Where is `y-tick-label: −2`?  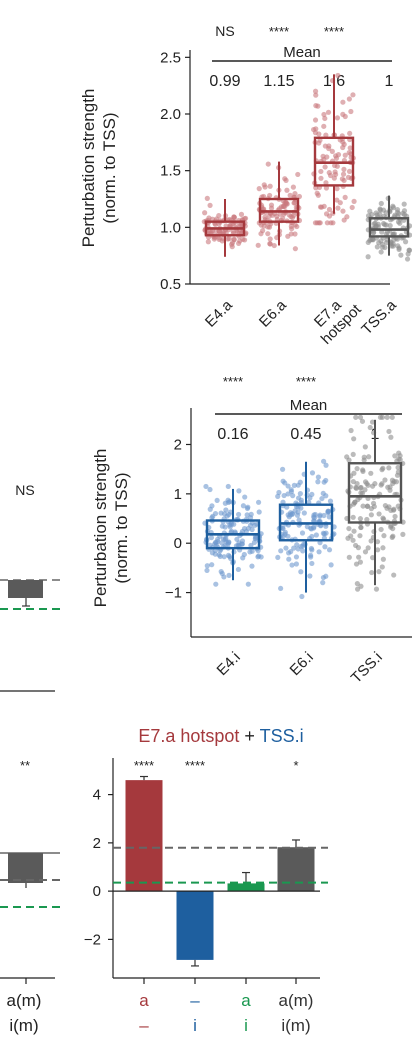
y-tick-label: −2 is located at coordinates (92, 939).